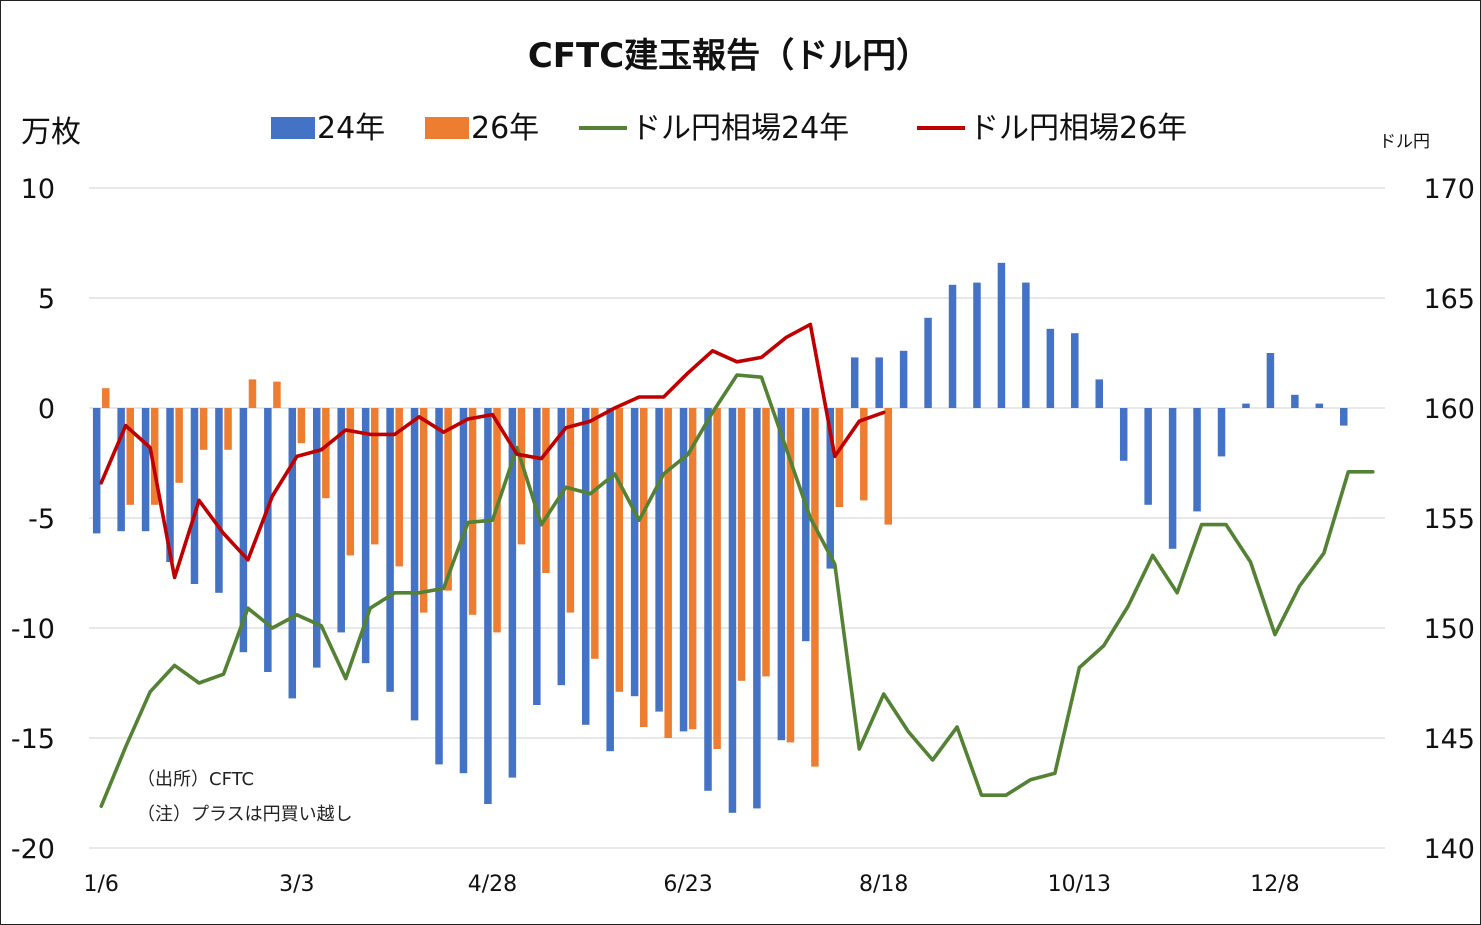 This screenshot has width=1481, height=925. What do you see at coordinates (447, 128) in the screenshot?
I see `legend-swatch-26-bar` at bounding box center [447, 128].